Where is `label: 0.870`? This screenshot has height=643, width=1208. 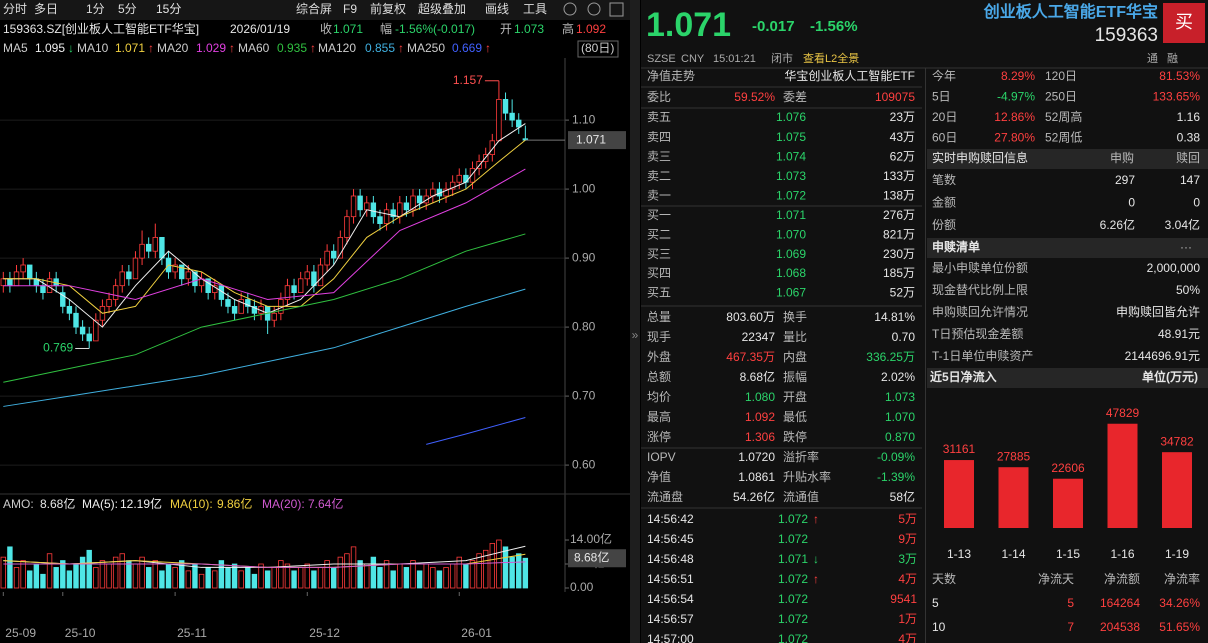
label: 0.870 is located at coordinates (900, 437).